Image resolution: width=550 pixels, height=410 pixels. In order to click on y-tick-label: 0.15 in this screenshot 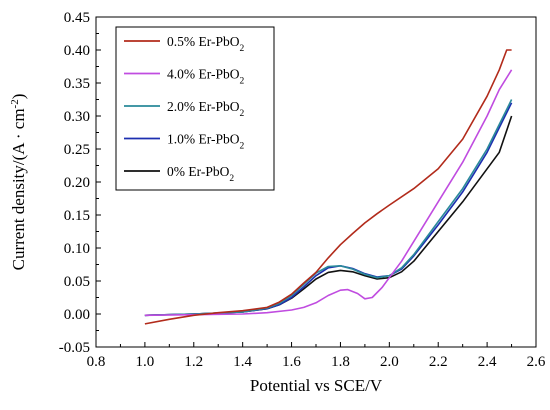, I will do `click(77, 216)`.